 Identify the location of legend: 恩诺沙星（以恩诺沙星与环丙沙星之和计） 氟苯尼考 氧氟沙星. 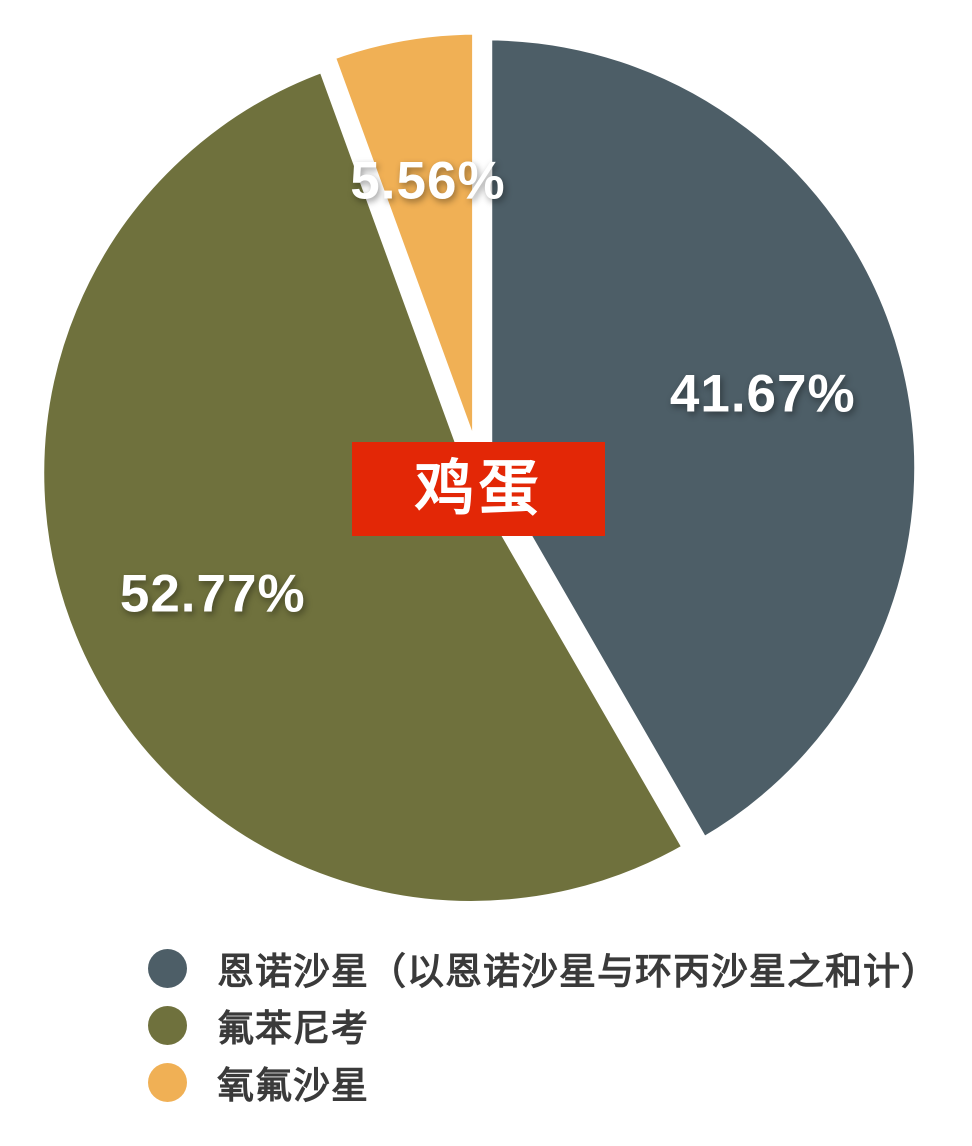
(543, 1033).